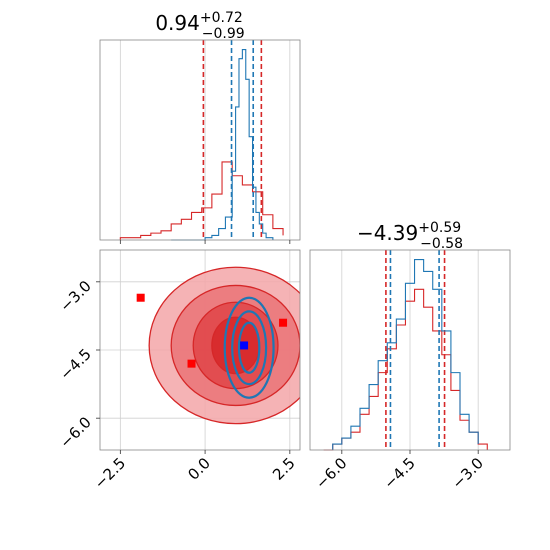 The height and width of the screenshot is (550, 550). I want to click on contour-xtick-label-1: 0.0, so click(199, 469).